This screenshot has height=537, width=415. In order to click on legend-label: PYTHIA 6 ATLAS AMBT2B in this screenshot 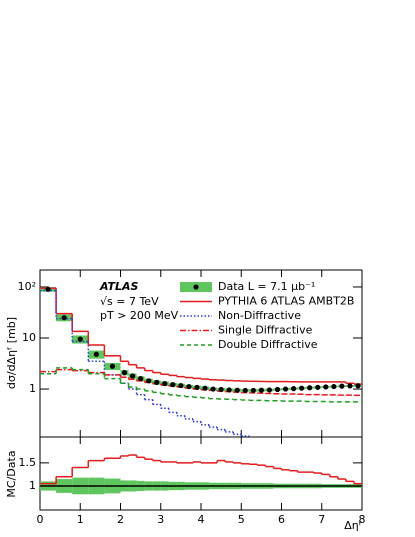, I will do `click(286, 301)`.